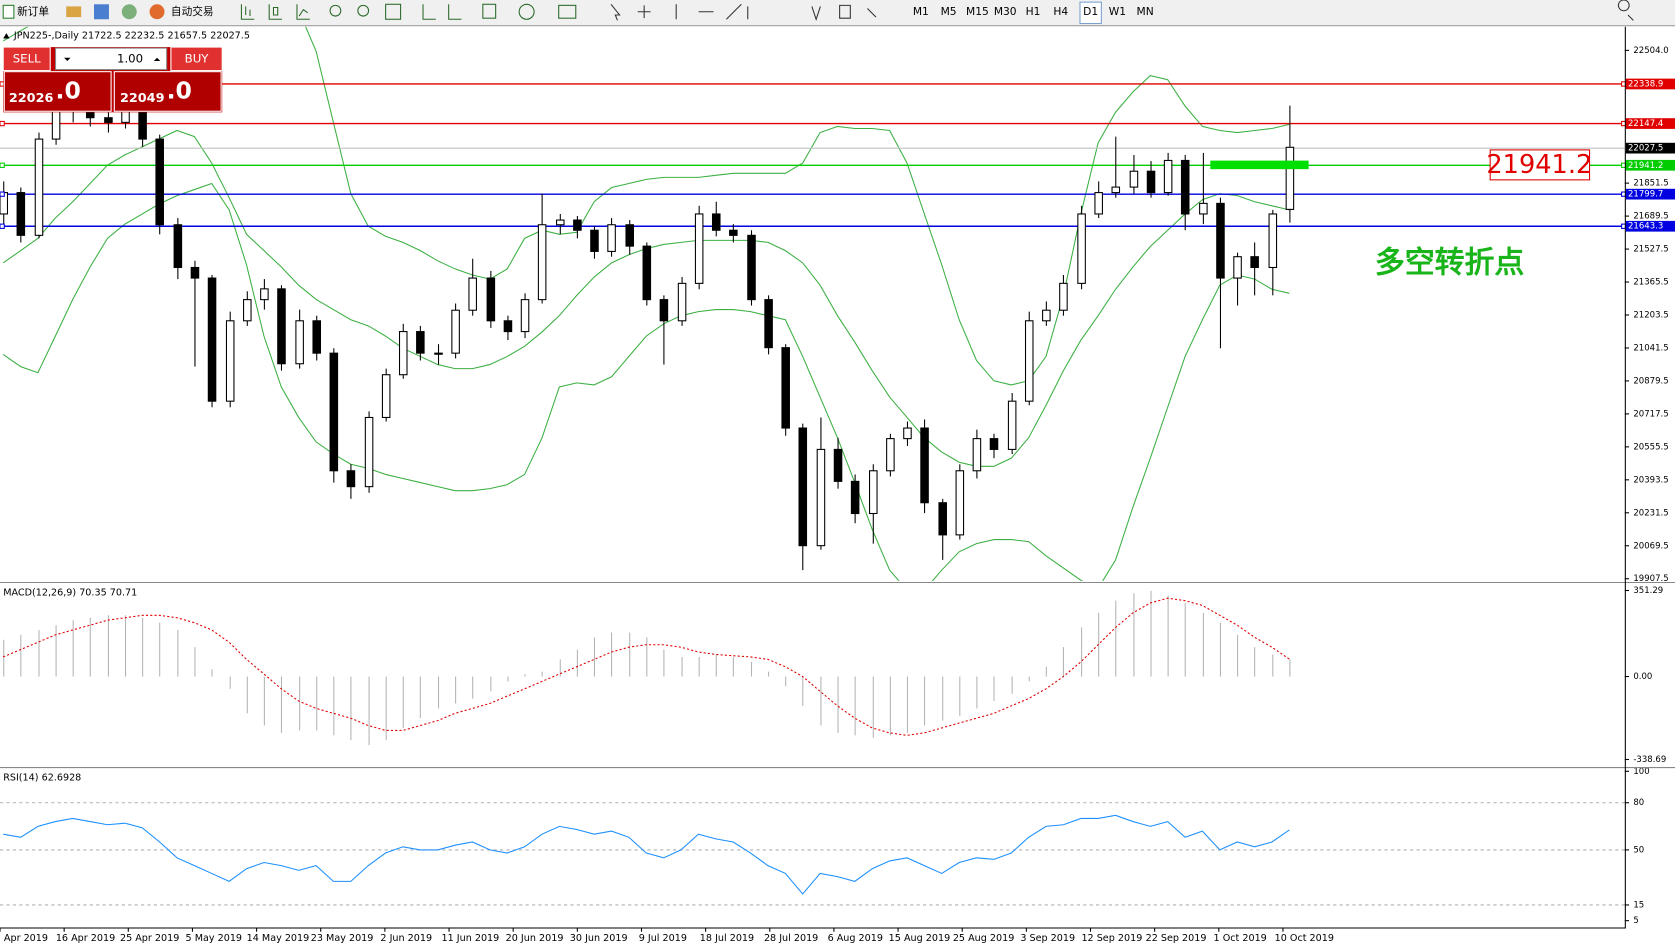  What do you see at coordinates (920, 938) in the screenshot?
I see `x-tick-label: 15 Aug 2019` at bounding box center [920, 938].